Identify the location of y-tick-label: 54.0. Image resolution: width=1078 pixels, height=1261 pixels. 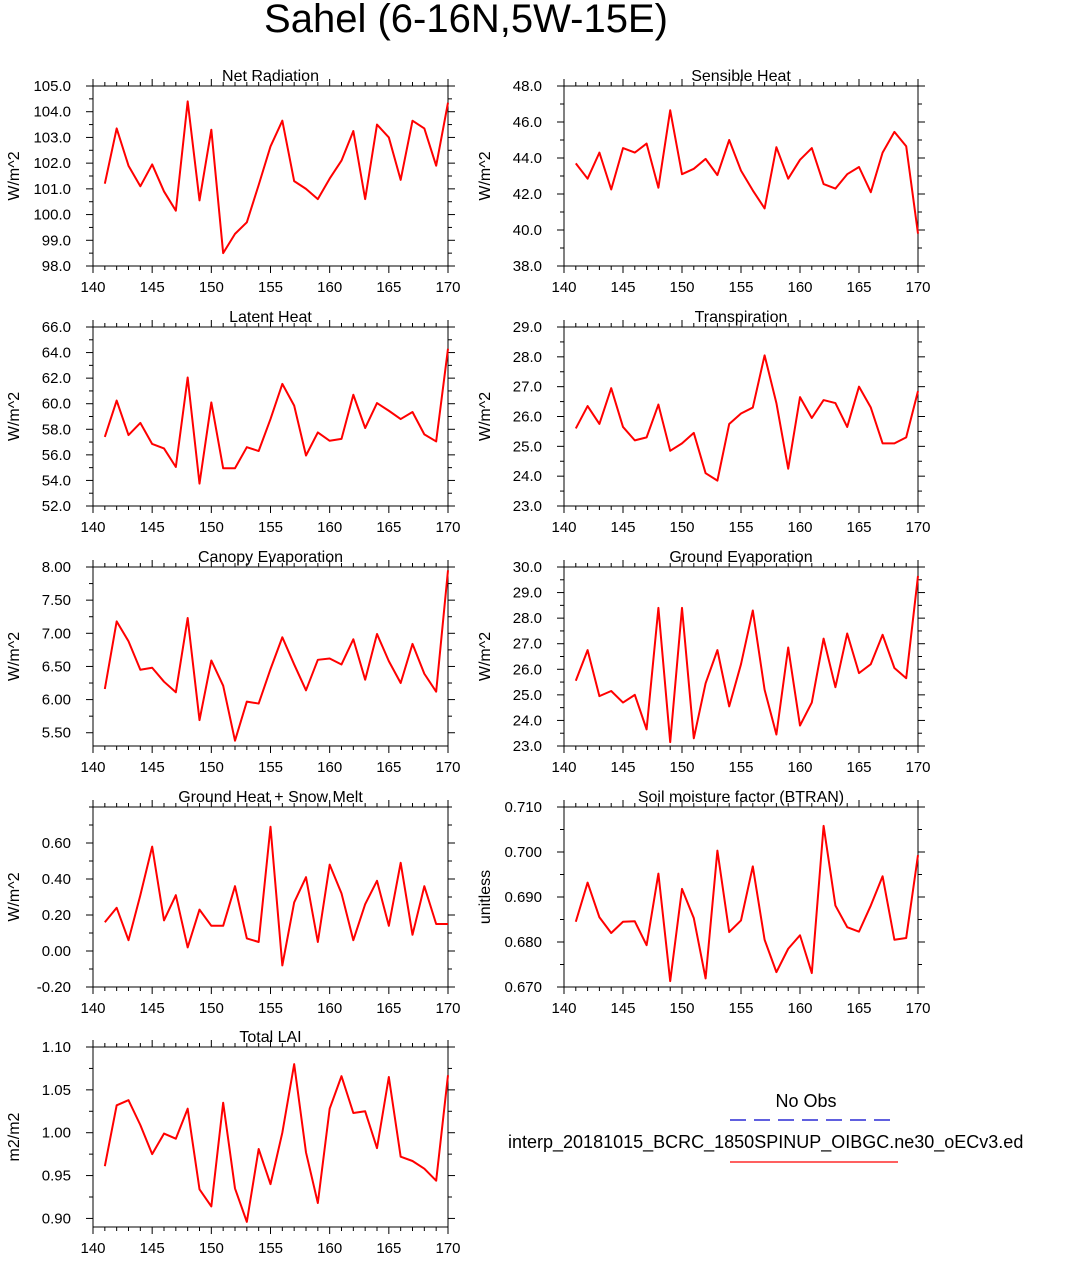
(56, 480).